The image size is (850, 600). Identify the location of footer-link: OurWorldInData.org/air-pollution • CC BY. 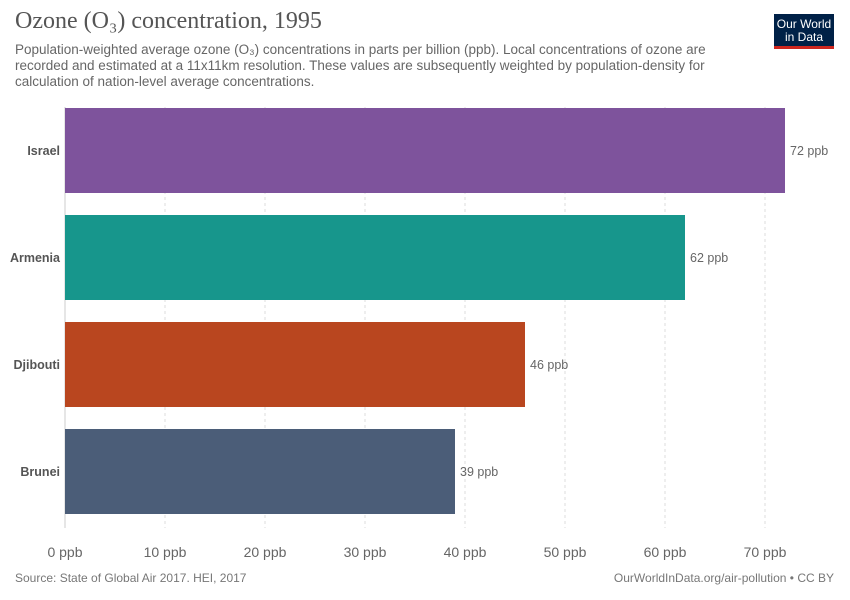
(723, 578).